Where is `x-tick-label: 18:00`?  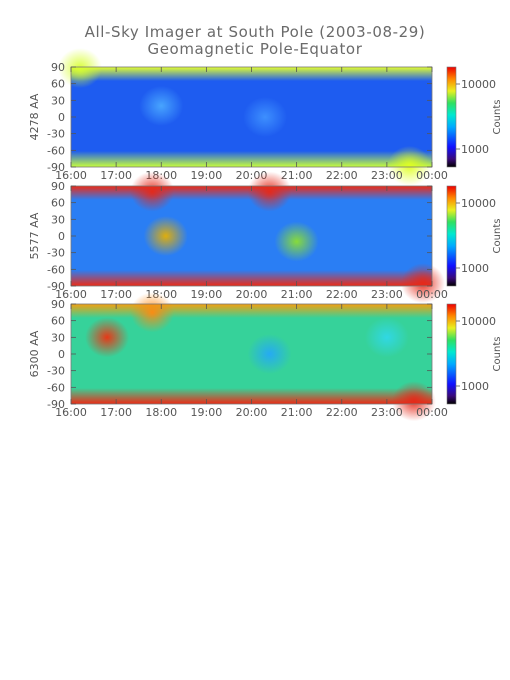 x-tick-label: 18:00 is located at coordinates (161, 412).